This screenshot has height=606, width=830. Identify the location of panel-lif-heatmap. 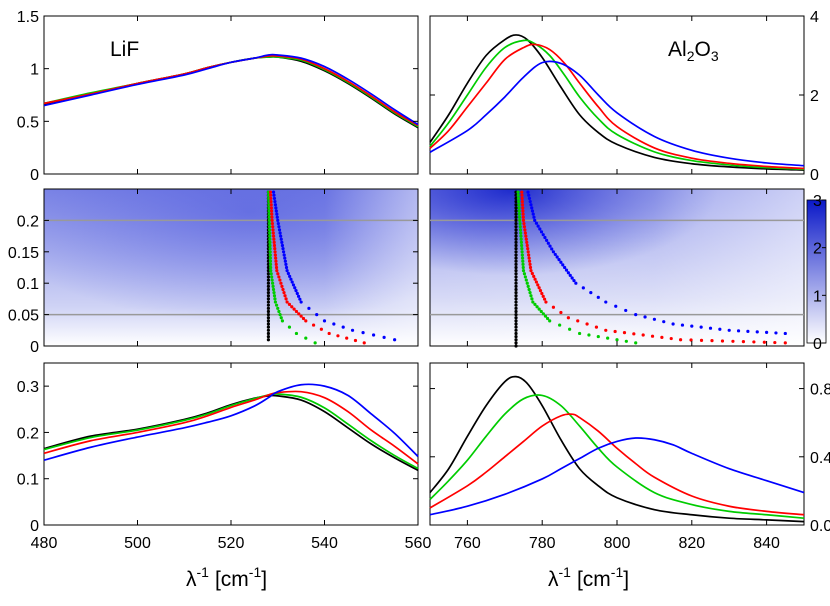
(231, 267).